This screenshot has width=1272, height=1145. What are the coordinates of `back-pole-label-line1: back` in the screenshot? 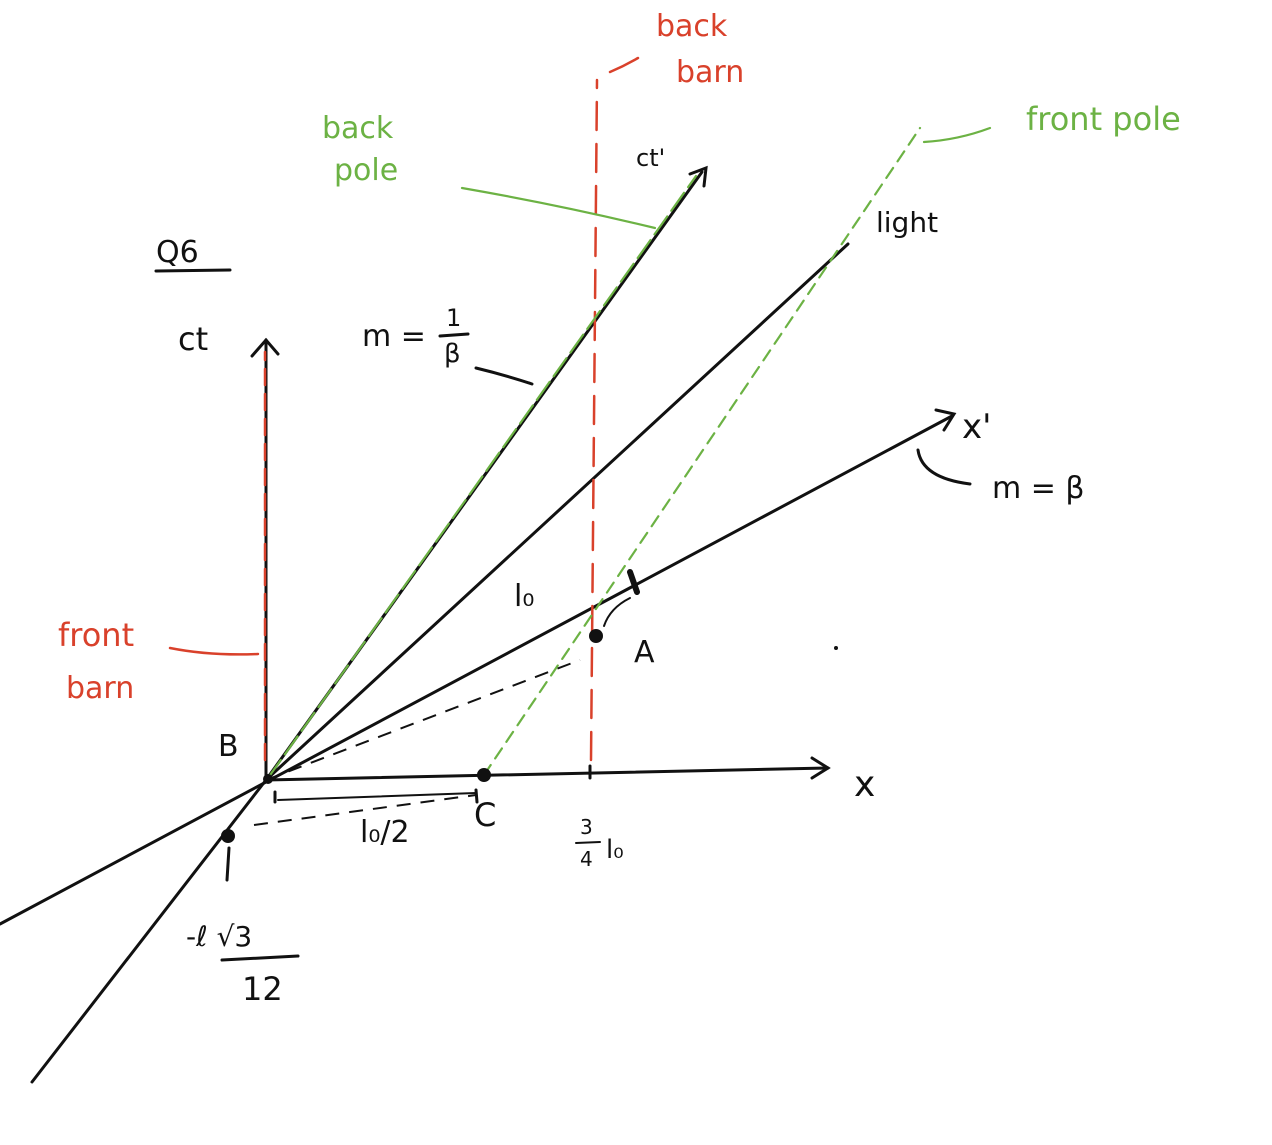 It's located at (358, 128).